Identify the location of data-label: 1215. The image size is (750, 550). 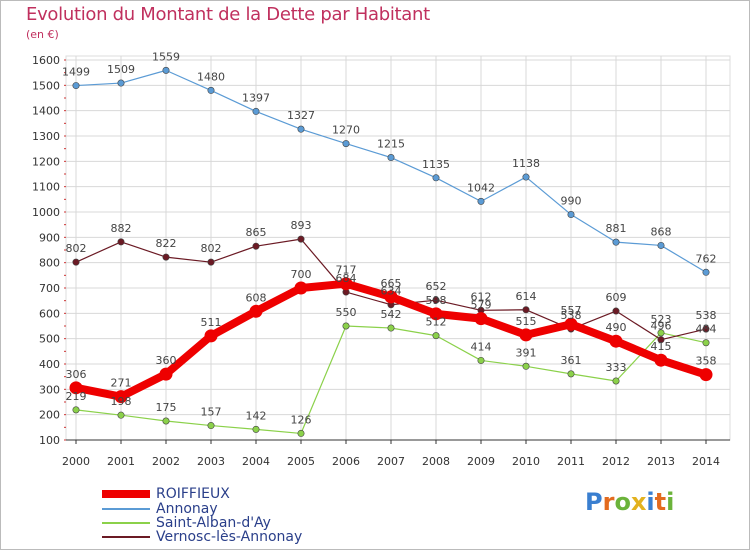
(391, 144).